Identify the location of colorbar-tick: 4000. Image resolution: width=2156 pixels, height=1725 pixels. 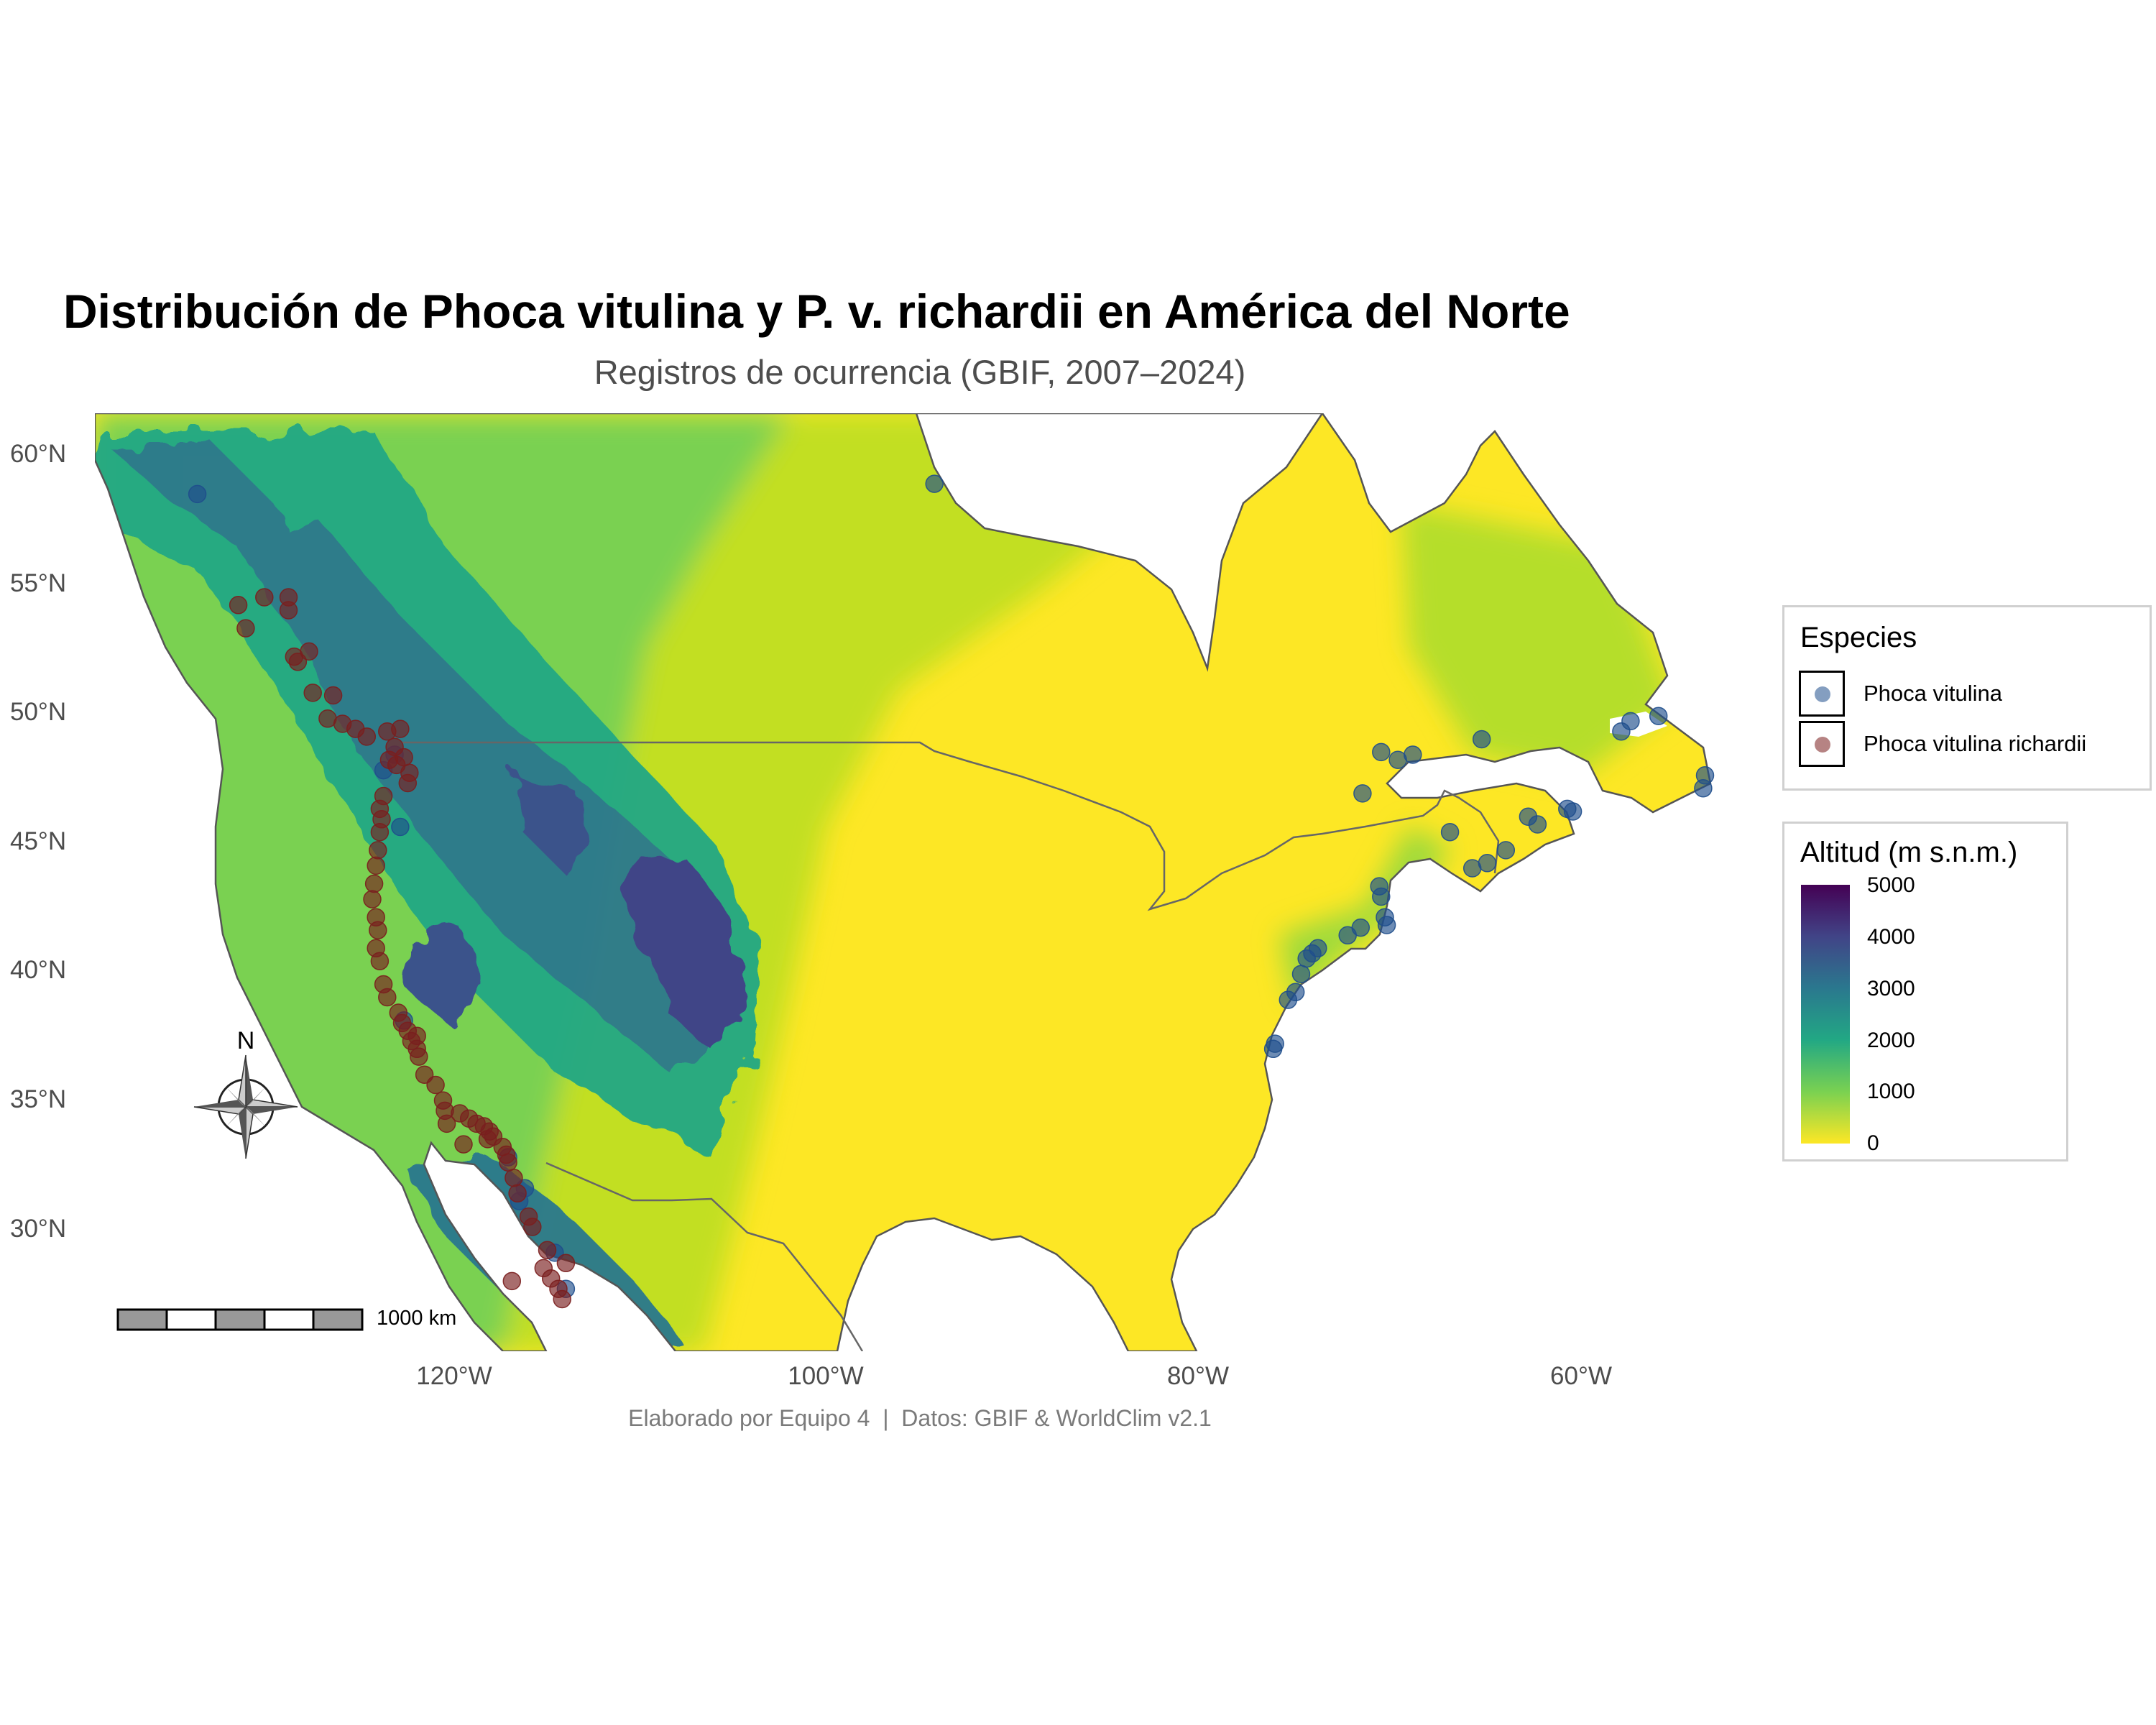
(1891, 937).